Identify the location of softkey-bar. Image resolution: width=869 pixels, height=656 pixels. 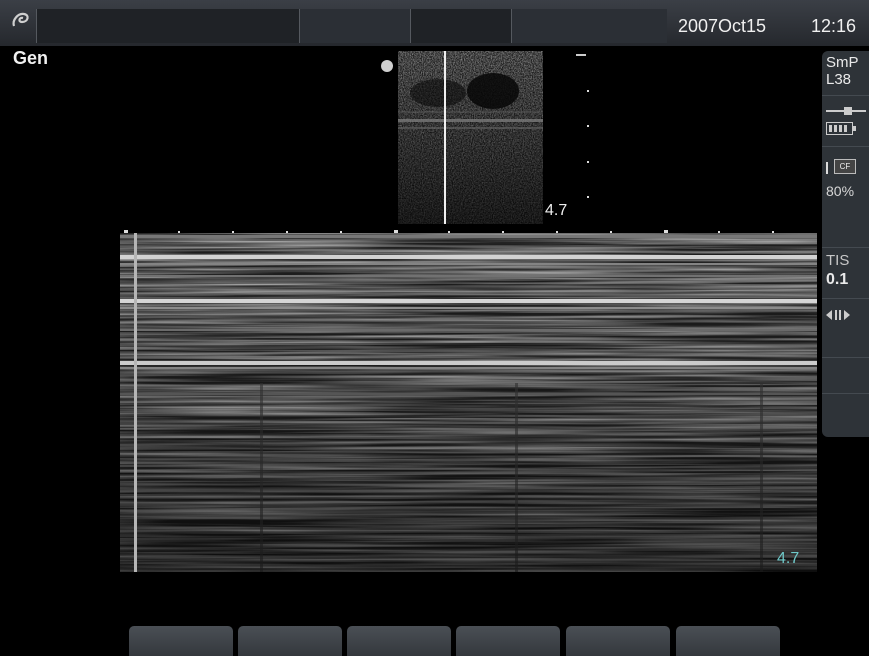
(434, 641).